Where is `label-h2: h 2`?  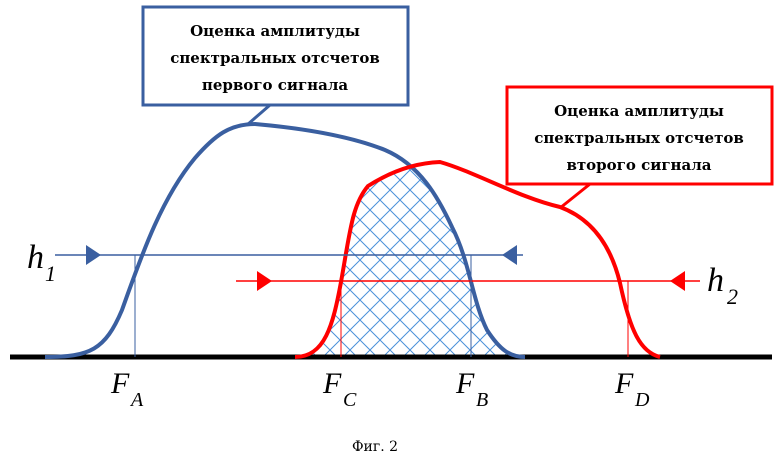 label-h2: h 2 is located at coordinates (722, 285).